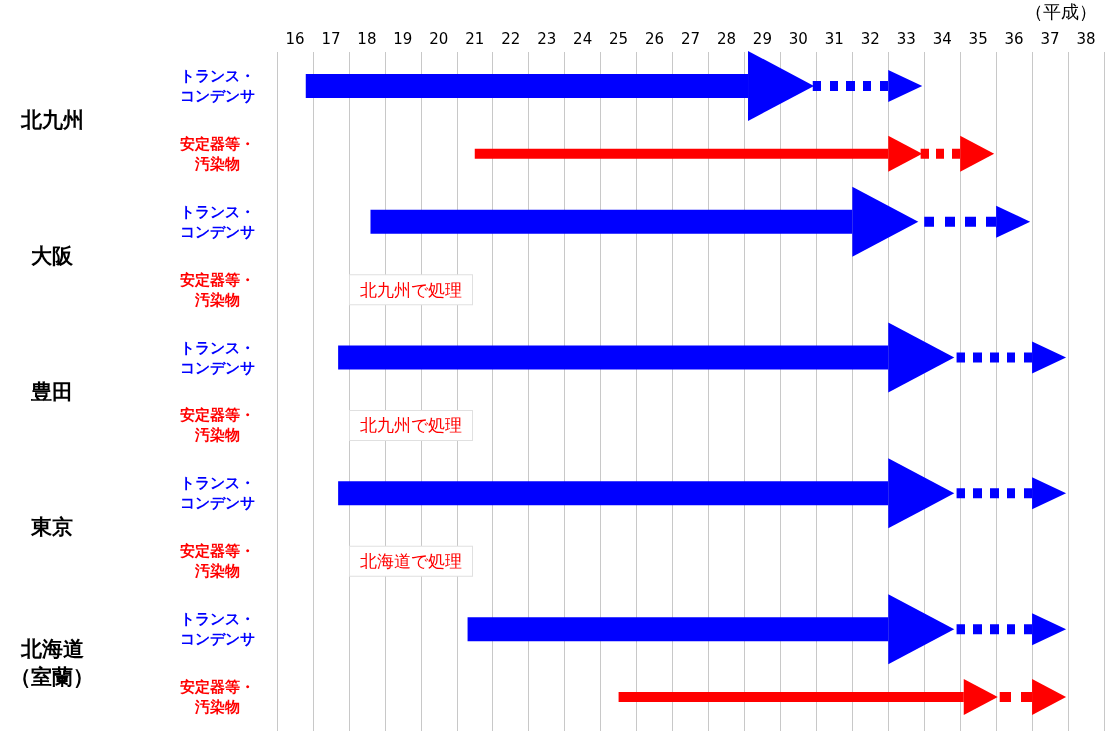  Describe the element at coordinates (52, 255) in the screenshot. I see `text: 大阪` at that location.